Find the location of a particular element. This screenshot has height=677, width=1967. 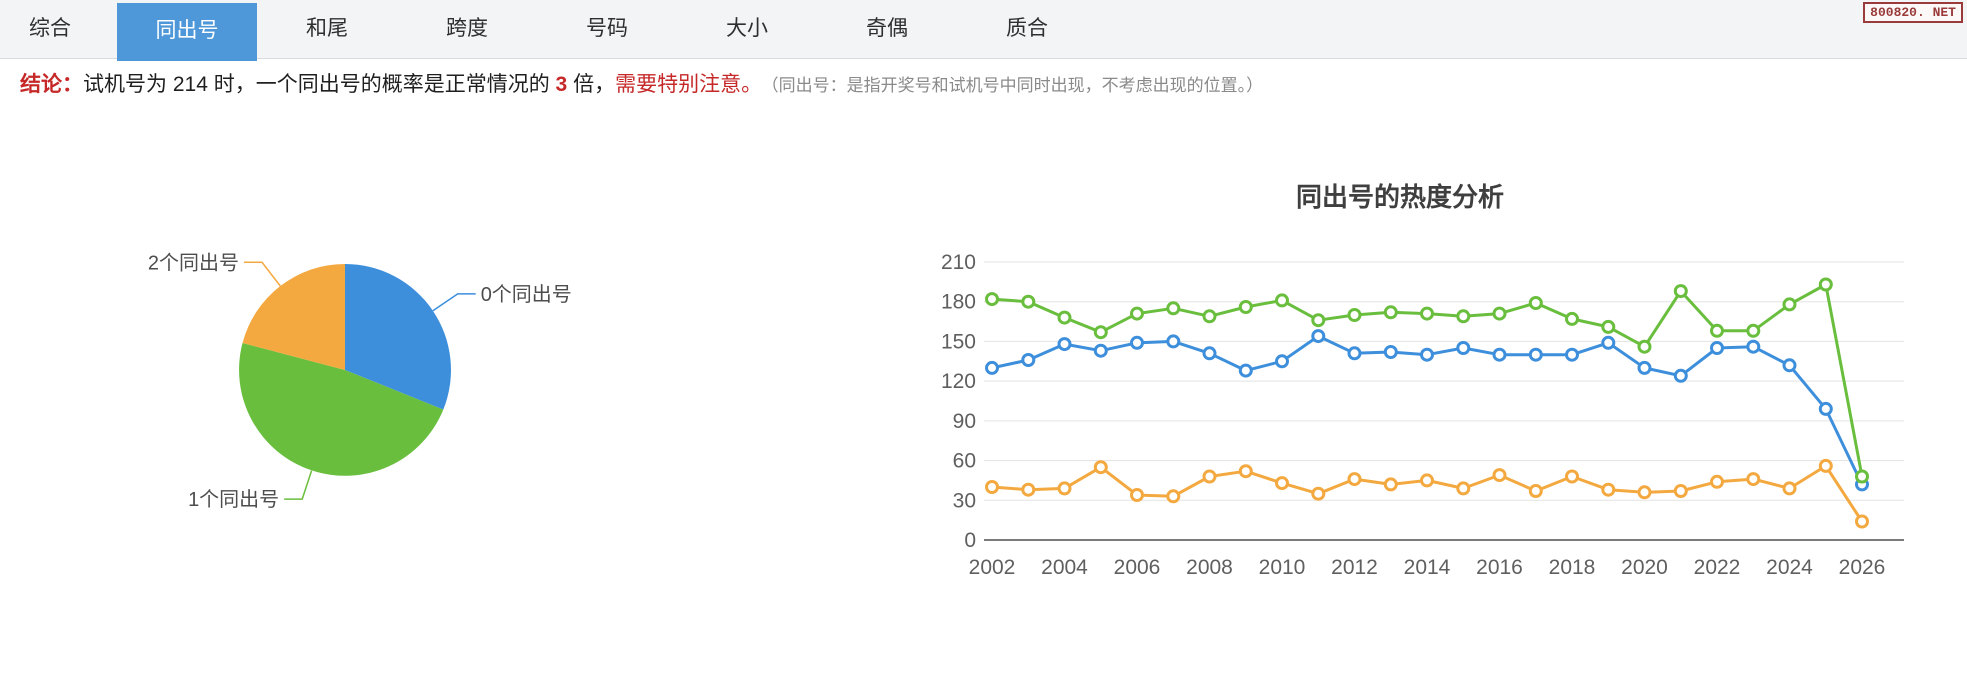

x-axis-tick-label: 2022 is located at coordinates (1717, 567).